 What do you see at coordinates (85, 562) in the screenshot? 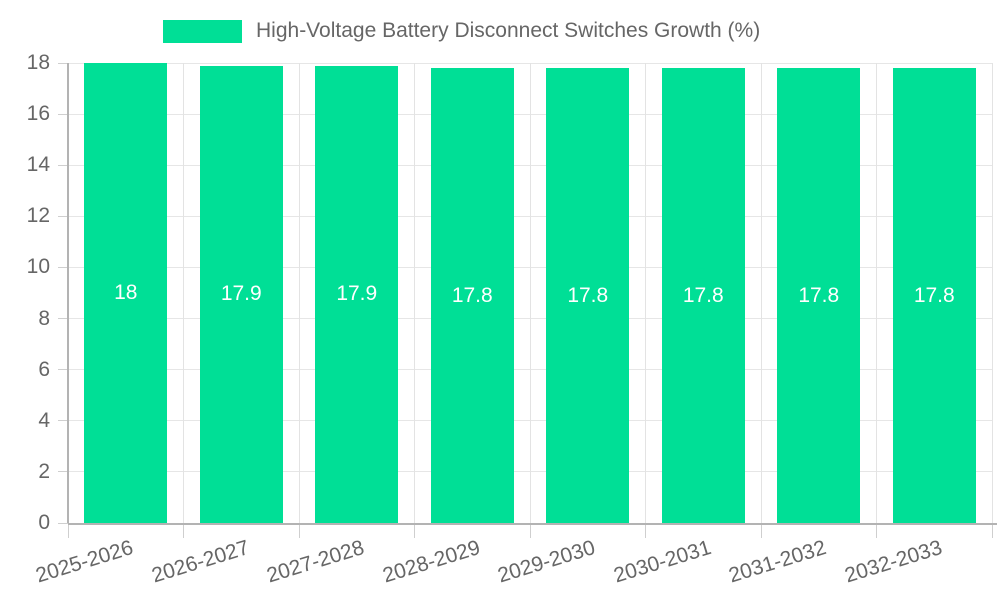
I see `x-tick-label: 2025-2026` at bounding box center [85, 562].